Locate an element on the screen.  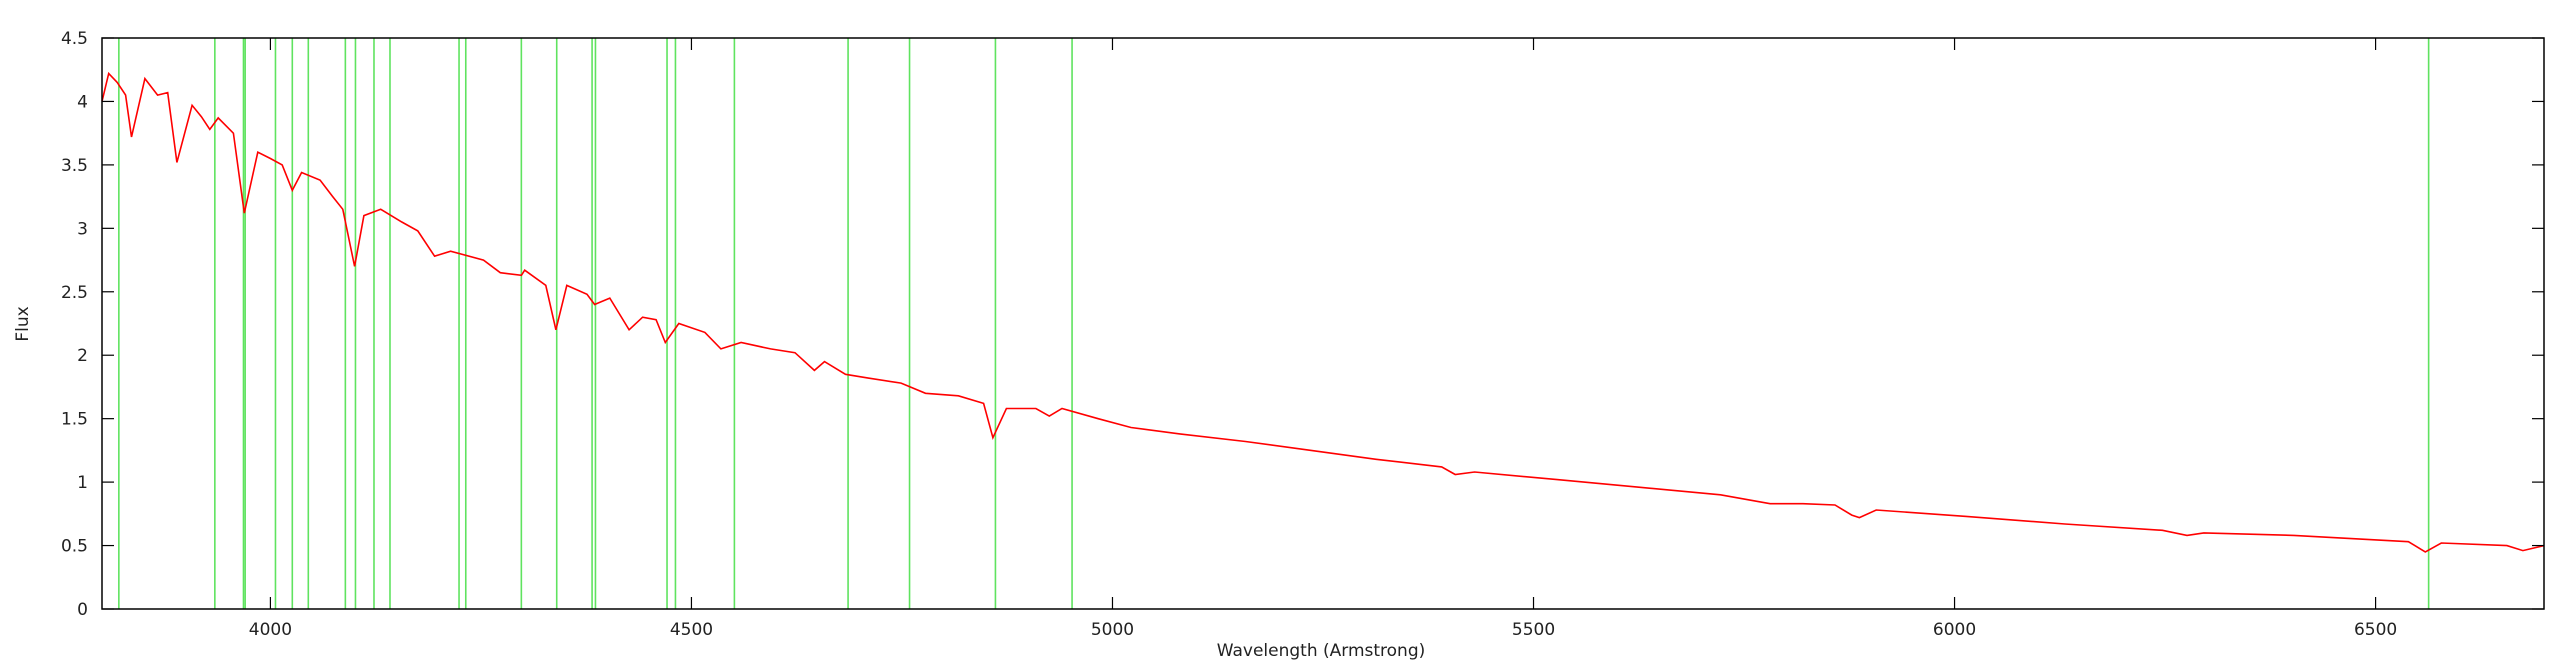
y-tick-label: 2.5 is located at coordinates (74, 293).